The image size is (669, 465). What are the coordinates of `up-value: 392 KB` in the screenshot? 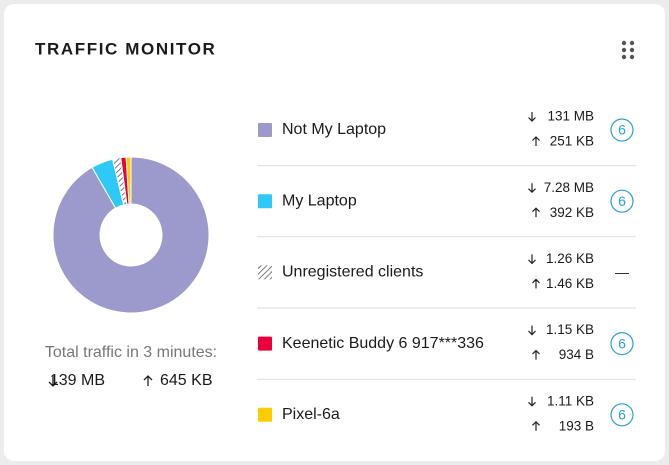 It's located at (572, 212).